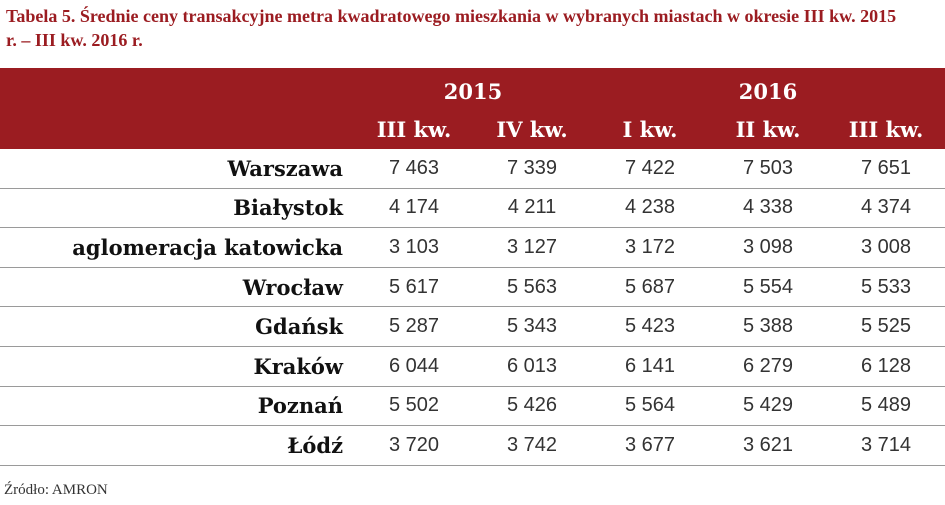  I want to click on city-label: Gdańsk, so click(177, 326).